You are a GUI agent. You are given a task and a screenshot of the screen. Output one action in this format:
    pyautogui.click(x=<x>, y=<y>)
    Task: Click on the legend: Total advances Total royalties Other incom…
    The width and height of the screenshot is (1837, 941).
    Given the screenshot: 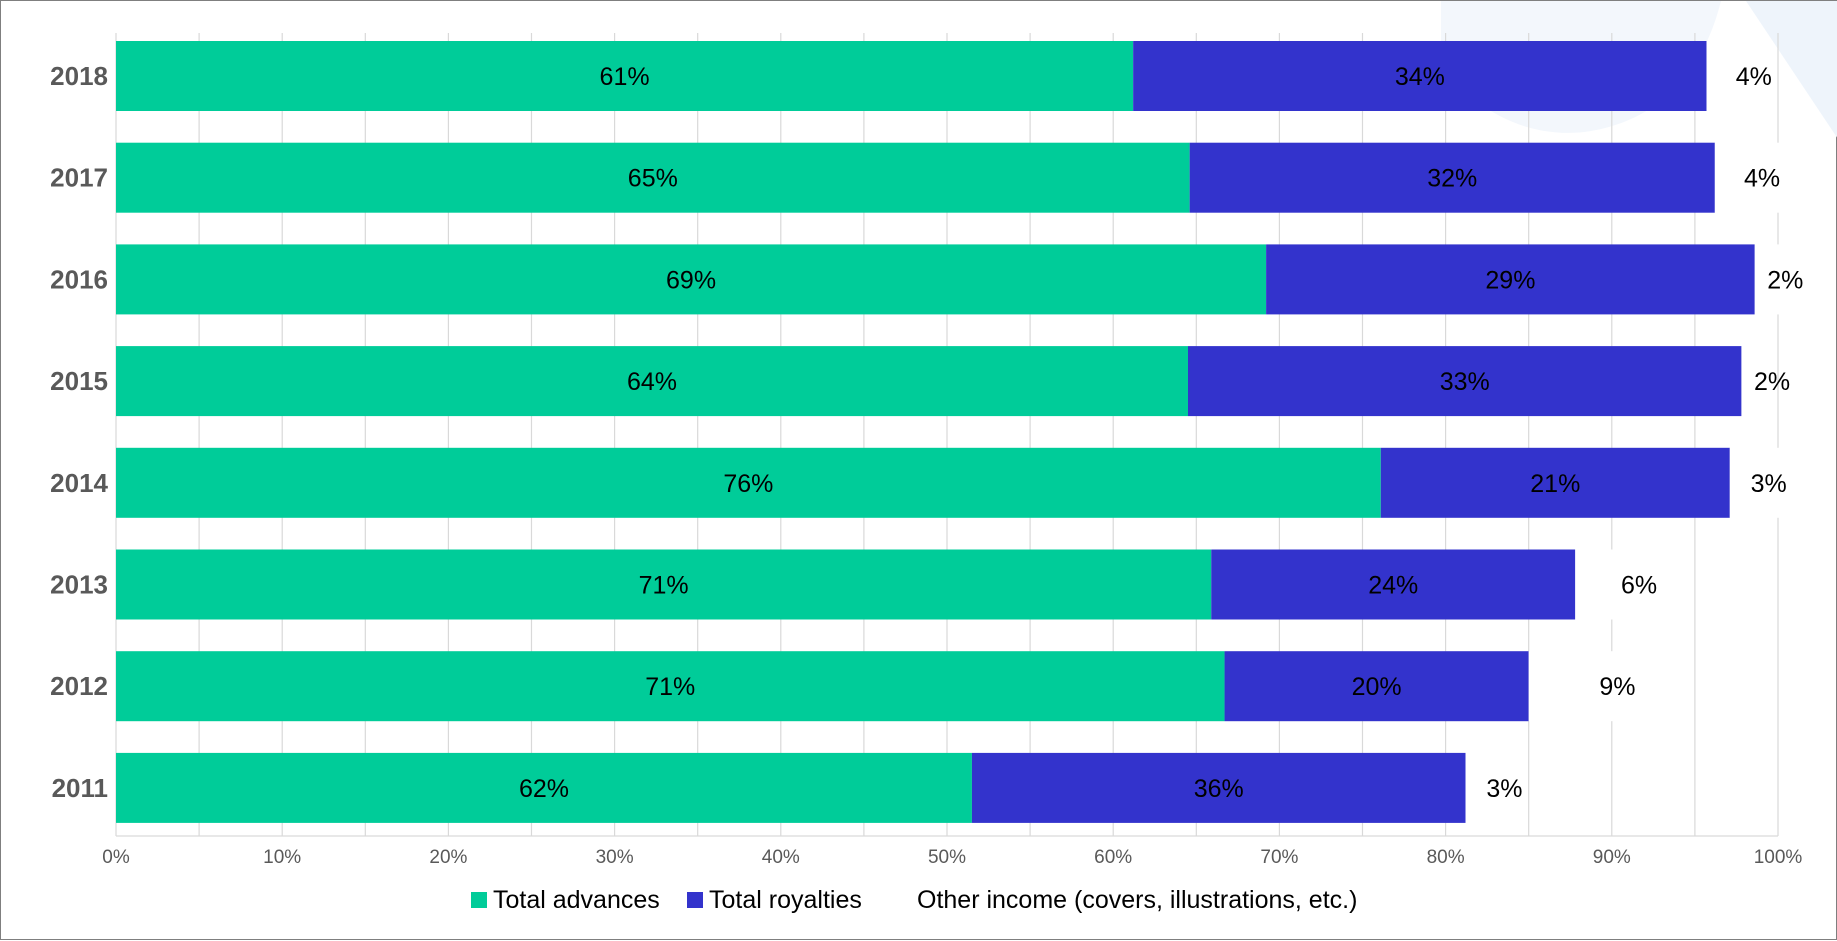 What is the action you would take?
    pyautogui.click(x=914, y=900)
    